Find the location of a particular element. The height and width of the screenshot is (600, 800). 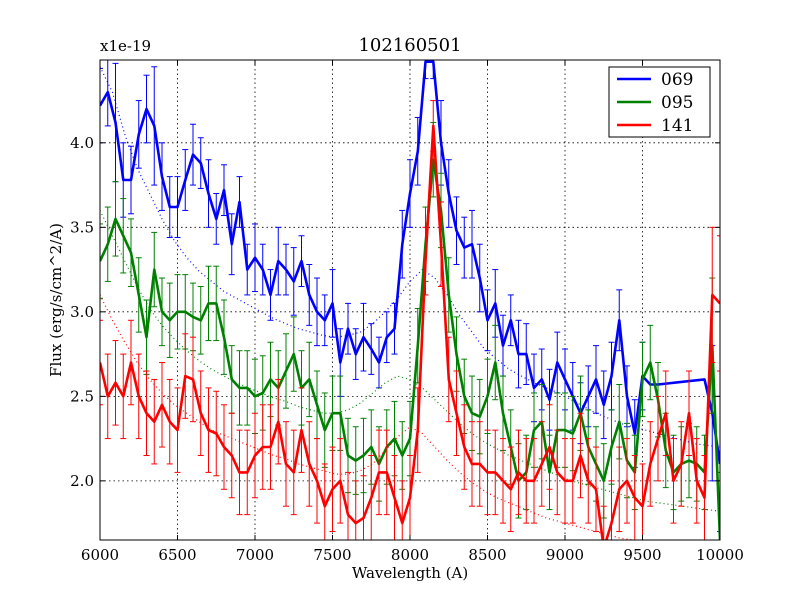

x-tick-label-8: 10000 is located at coordinates (720, 555).